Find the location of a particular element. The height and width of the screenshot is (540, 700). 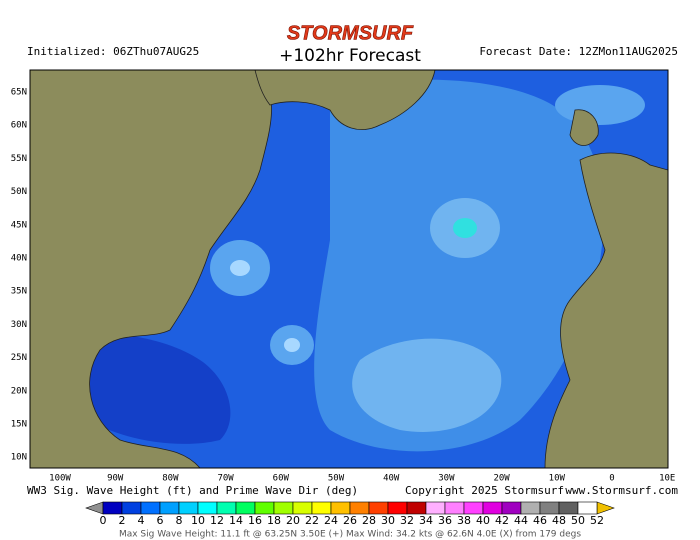

lon-label: 40W is located at coordinates (391, 479).